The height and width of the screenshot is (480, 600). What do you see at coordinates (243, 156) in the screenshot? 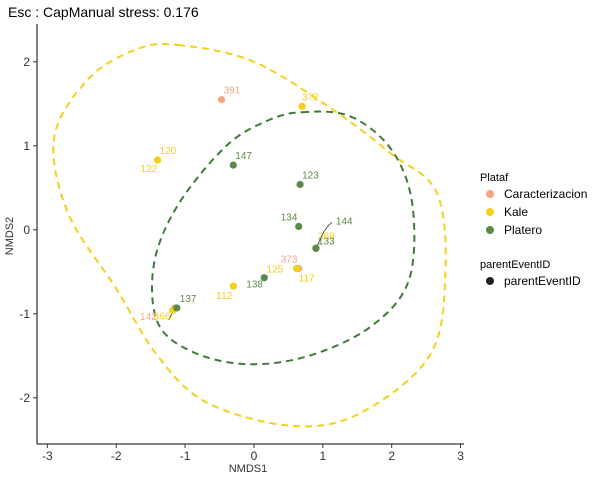
I see `point-label: 147` at bounding box center [243, 156].